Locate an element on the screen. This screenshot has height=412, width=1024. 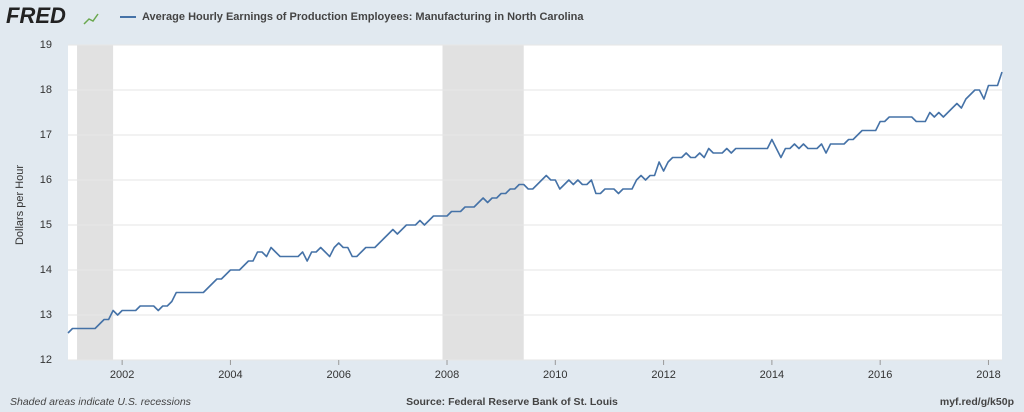
y-tick-label: 12 is located at coordinates (46, 360).